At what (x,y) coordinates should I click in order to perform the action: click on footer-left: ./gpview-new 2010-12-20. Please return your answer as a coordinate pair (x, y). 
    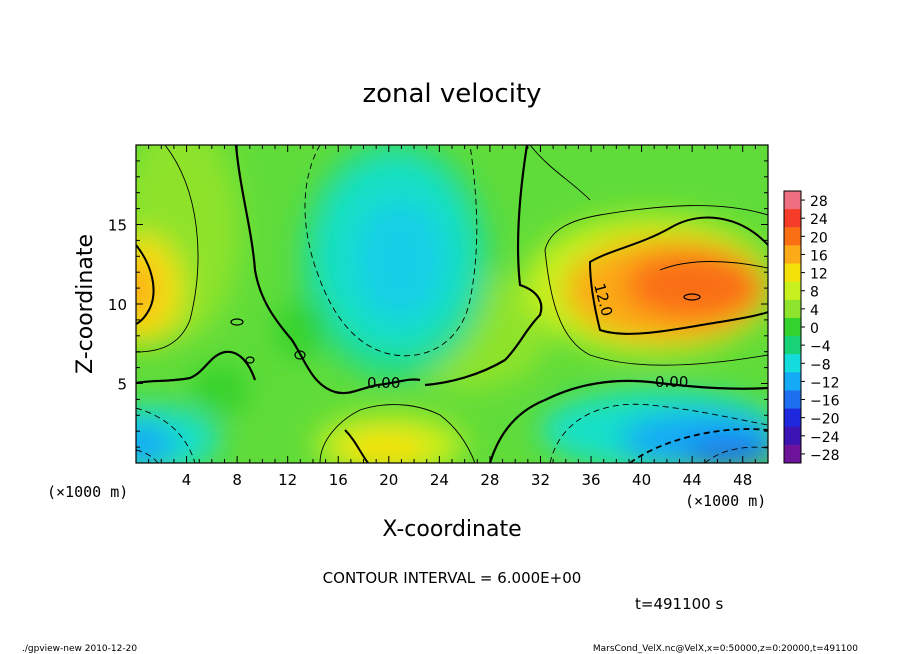
    Looking at the image, I should click on (79, 649).